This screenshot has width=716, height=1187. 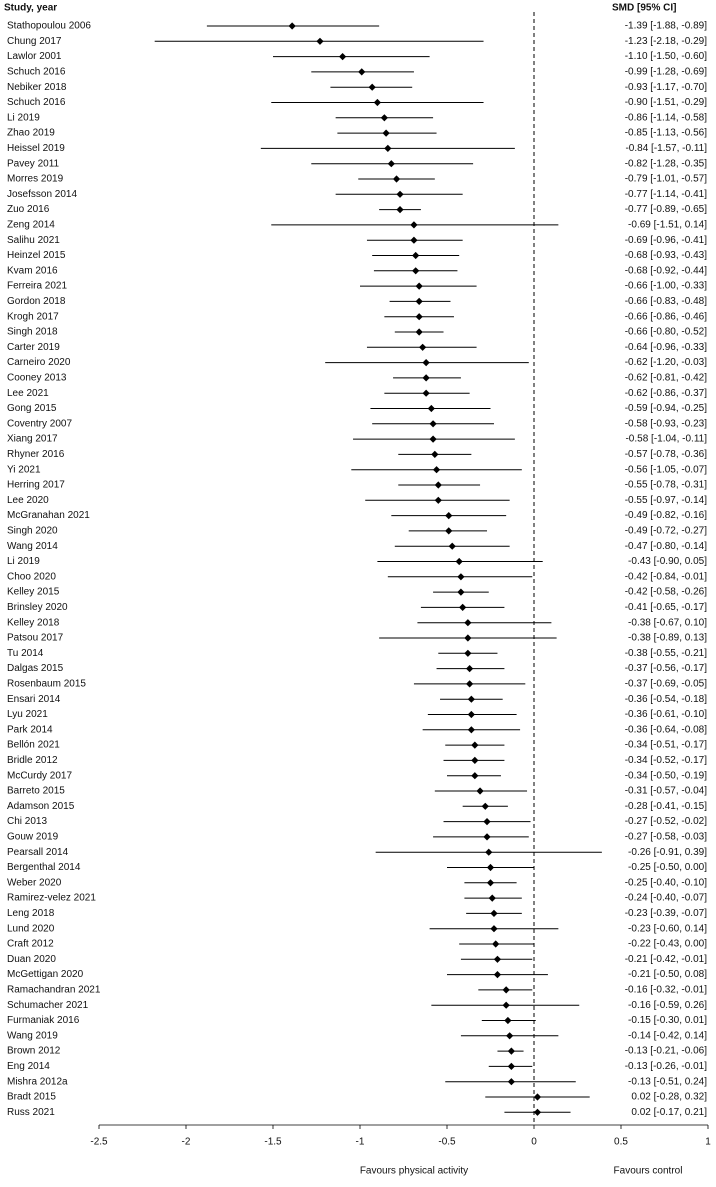 What do you see at coordinates (31, 133) in the screenshot?
I see `study-label: Zhao 2019` at bounding box center [31, 133].